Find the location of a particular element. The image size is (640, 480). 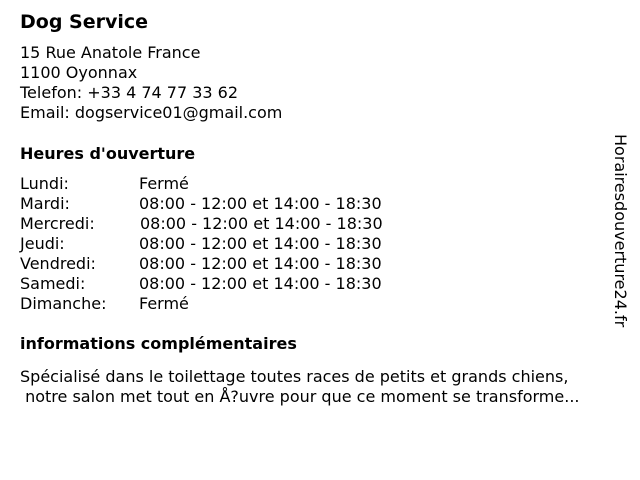

watermark: Horairesdouverture24.fr is located at coordinates (620, 231).